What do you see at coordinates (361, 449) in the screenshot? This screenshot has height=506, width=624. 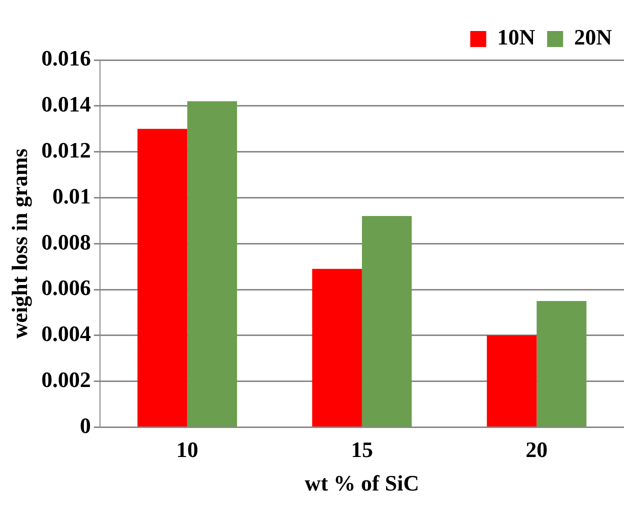 I see `x-tick-label: 15` at bounding box center [361, 449].